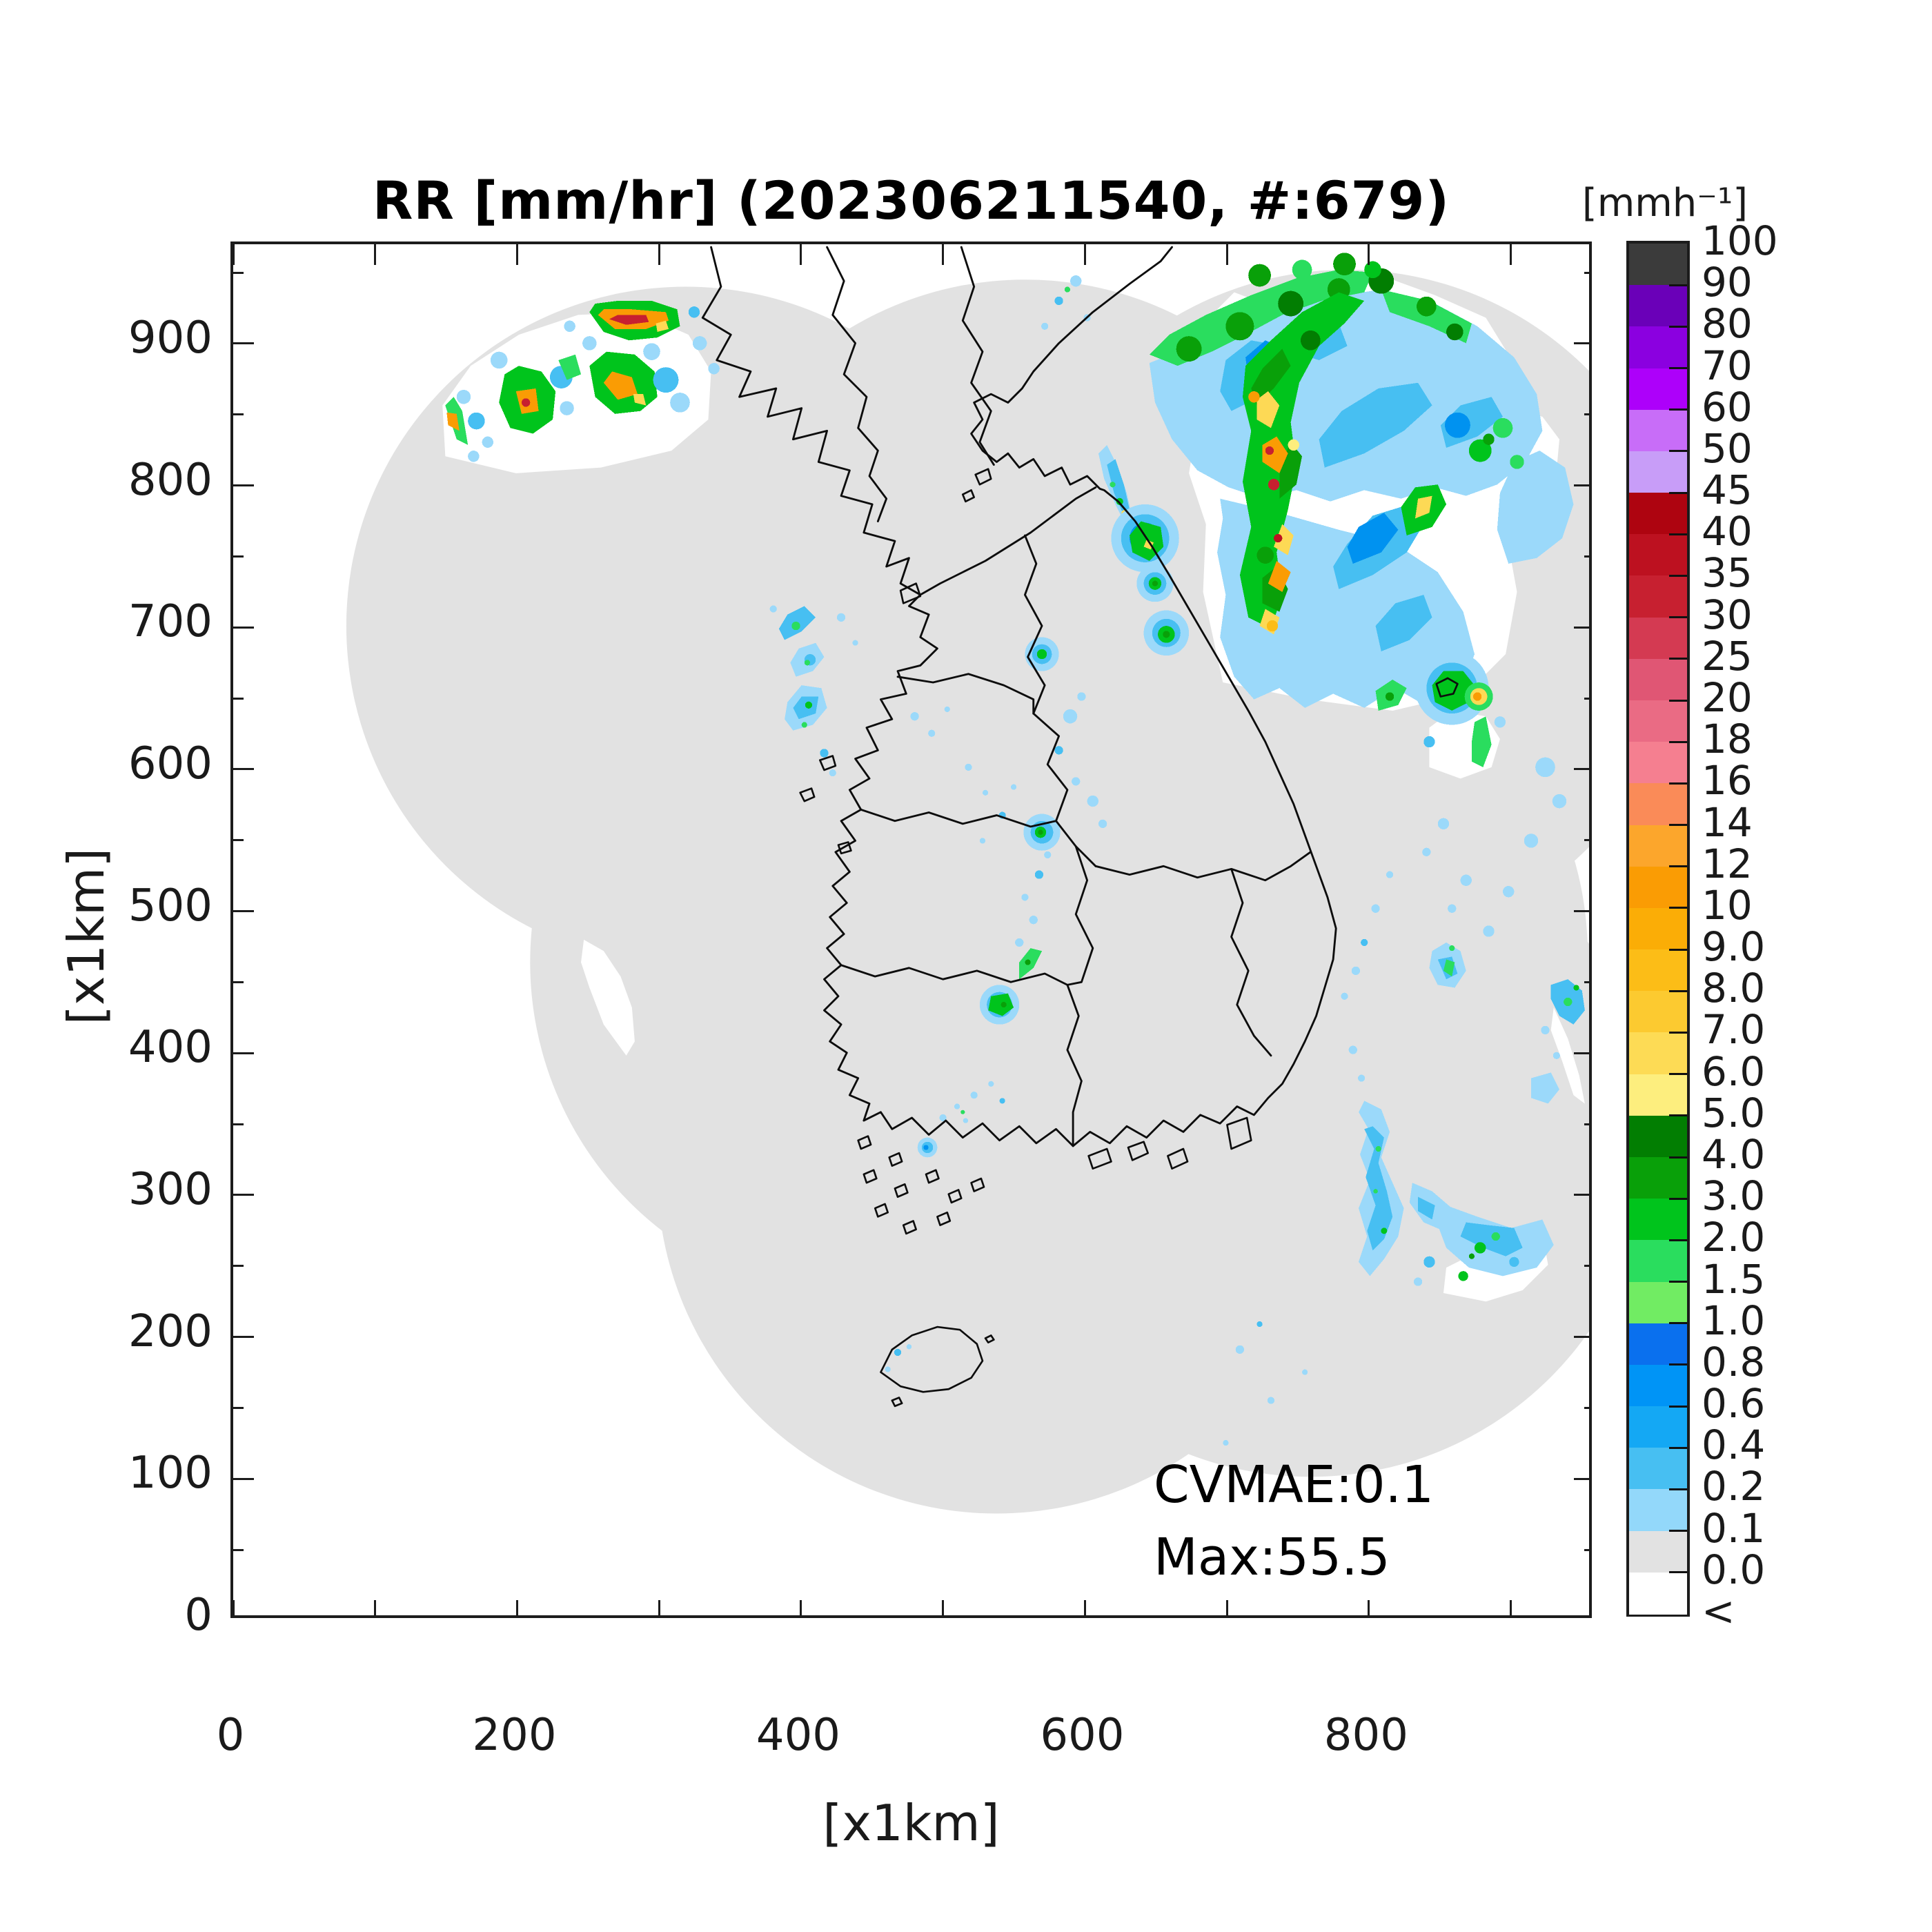 The image size is (1932, 1932). What do you see at coordinates (1734, 947) in the screenshot?
I see `colorbar-tick-label: 9.0` at bounding box center [1734, 947].